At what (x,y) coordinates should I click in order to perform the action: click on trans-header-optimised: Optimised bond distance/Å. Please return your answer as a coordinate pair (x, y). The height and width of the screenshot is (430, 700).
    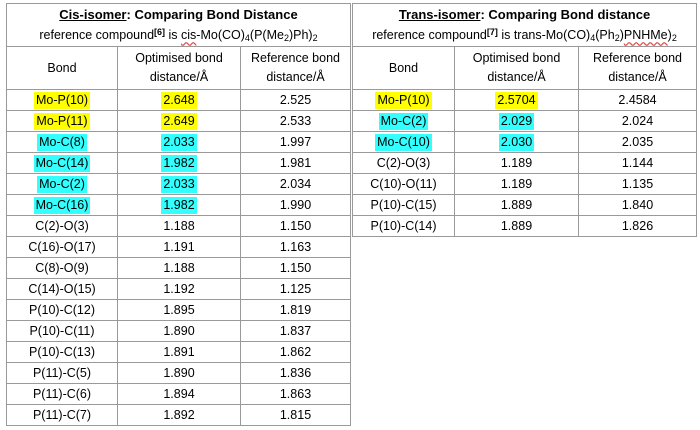
    Looking at the image, I should click on (516, 68).